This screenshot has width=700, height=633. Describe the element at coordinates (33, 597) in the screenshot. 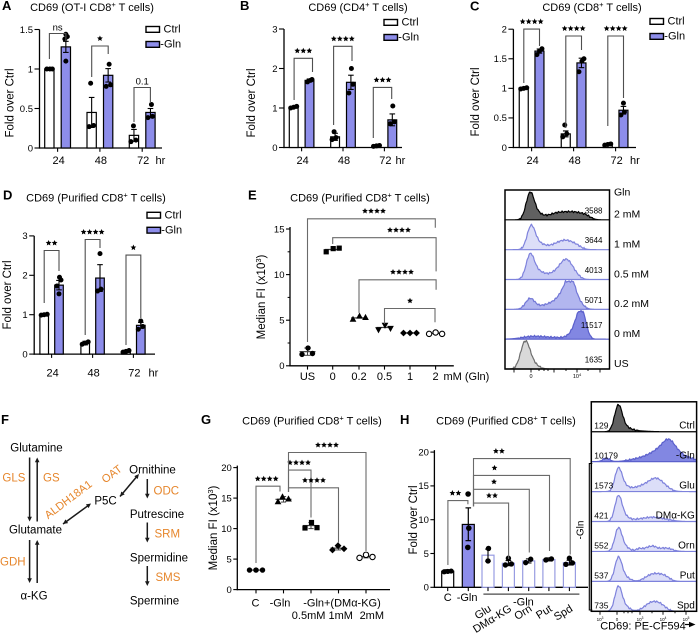

I see `svg-text: α-KG` at that location.